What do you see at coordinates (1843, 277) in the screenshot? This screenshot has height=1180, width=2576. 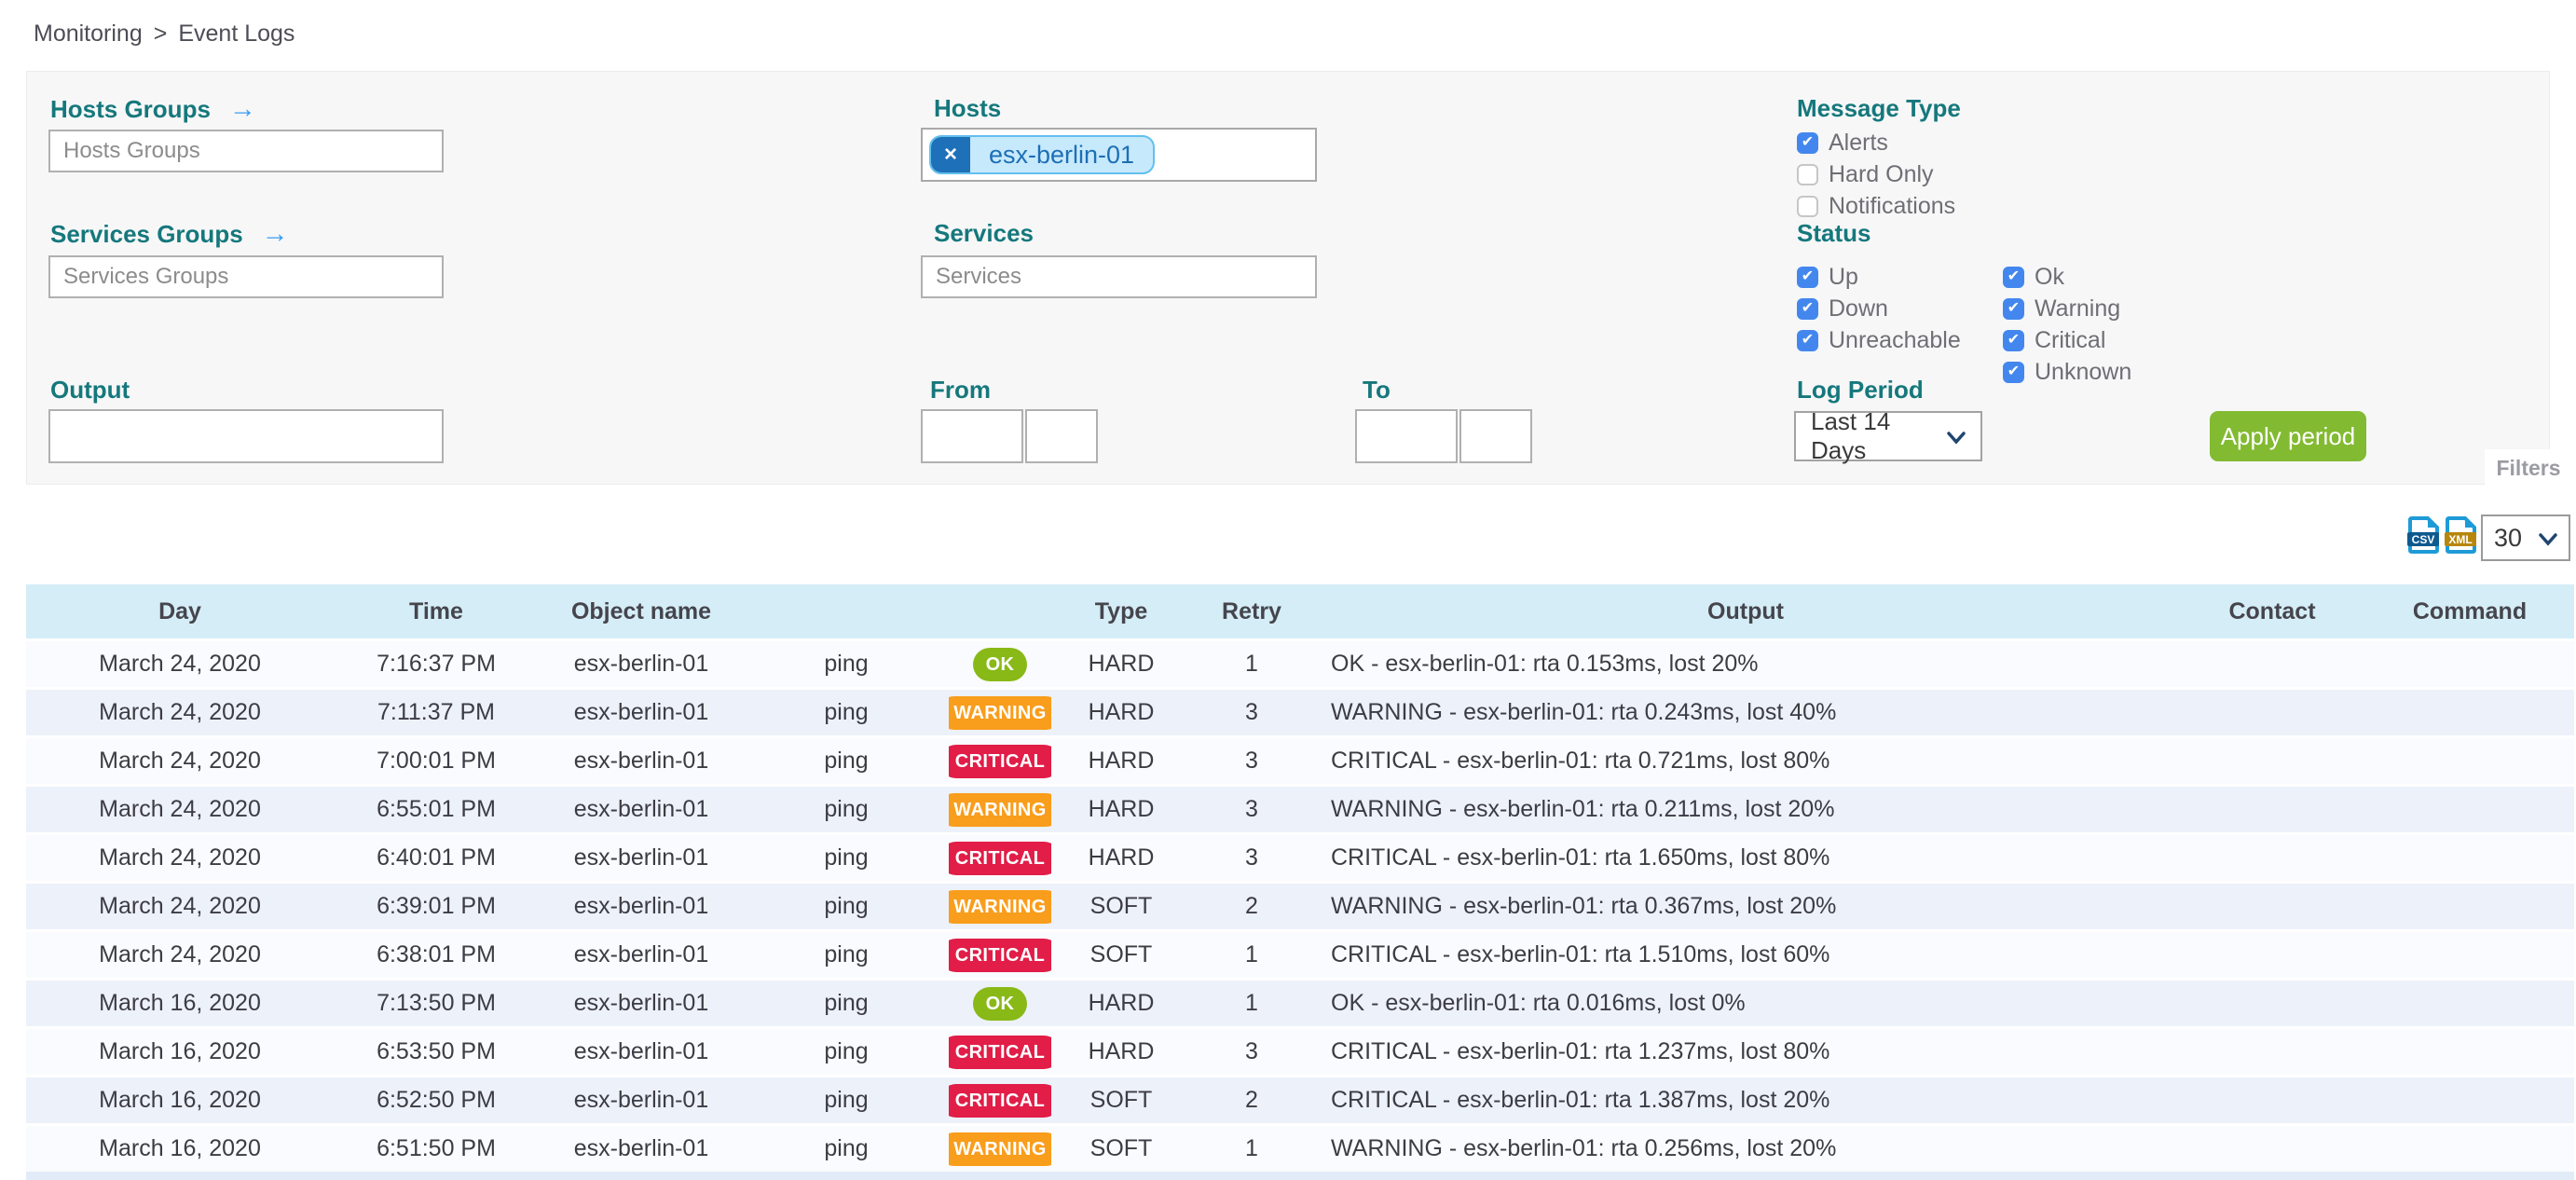 I see `checkbox-label: Up` at bounding box center [1843, 277].